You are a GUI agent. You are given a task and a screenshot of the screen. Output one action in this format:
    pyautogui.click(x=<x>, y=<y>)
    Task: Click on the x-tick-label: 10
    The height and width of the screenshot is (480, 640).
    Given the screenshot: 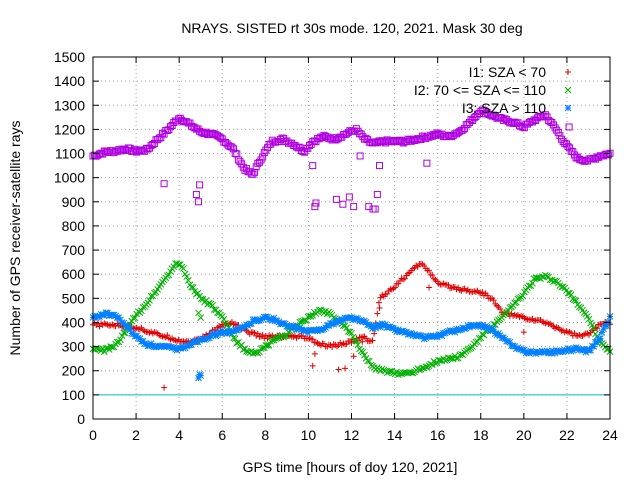 What is the action you would take?
    pyautogui.click(x=309, y=435)
    